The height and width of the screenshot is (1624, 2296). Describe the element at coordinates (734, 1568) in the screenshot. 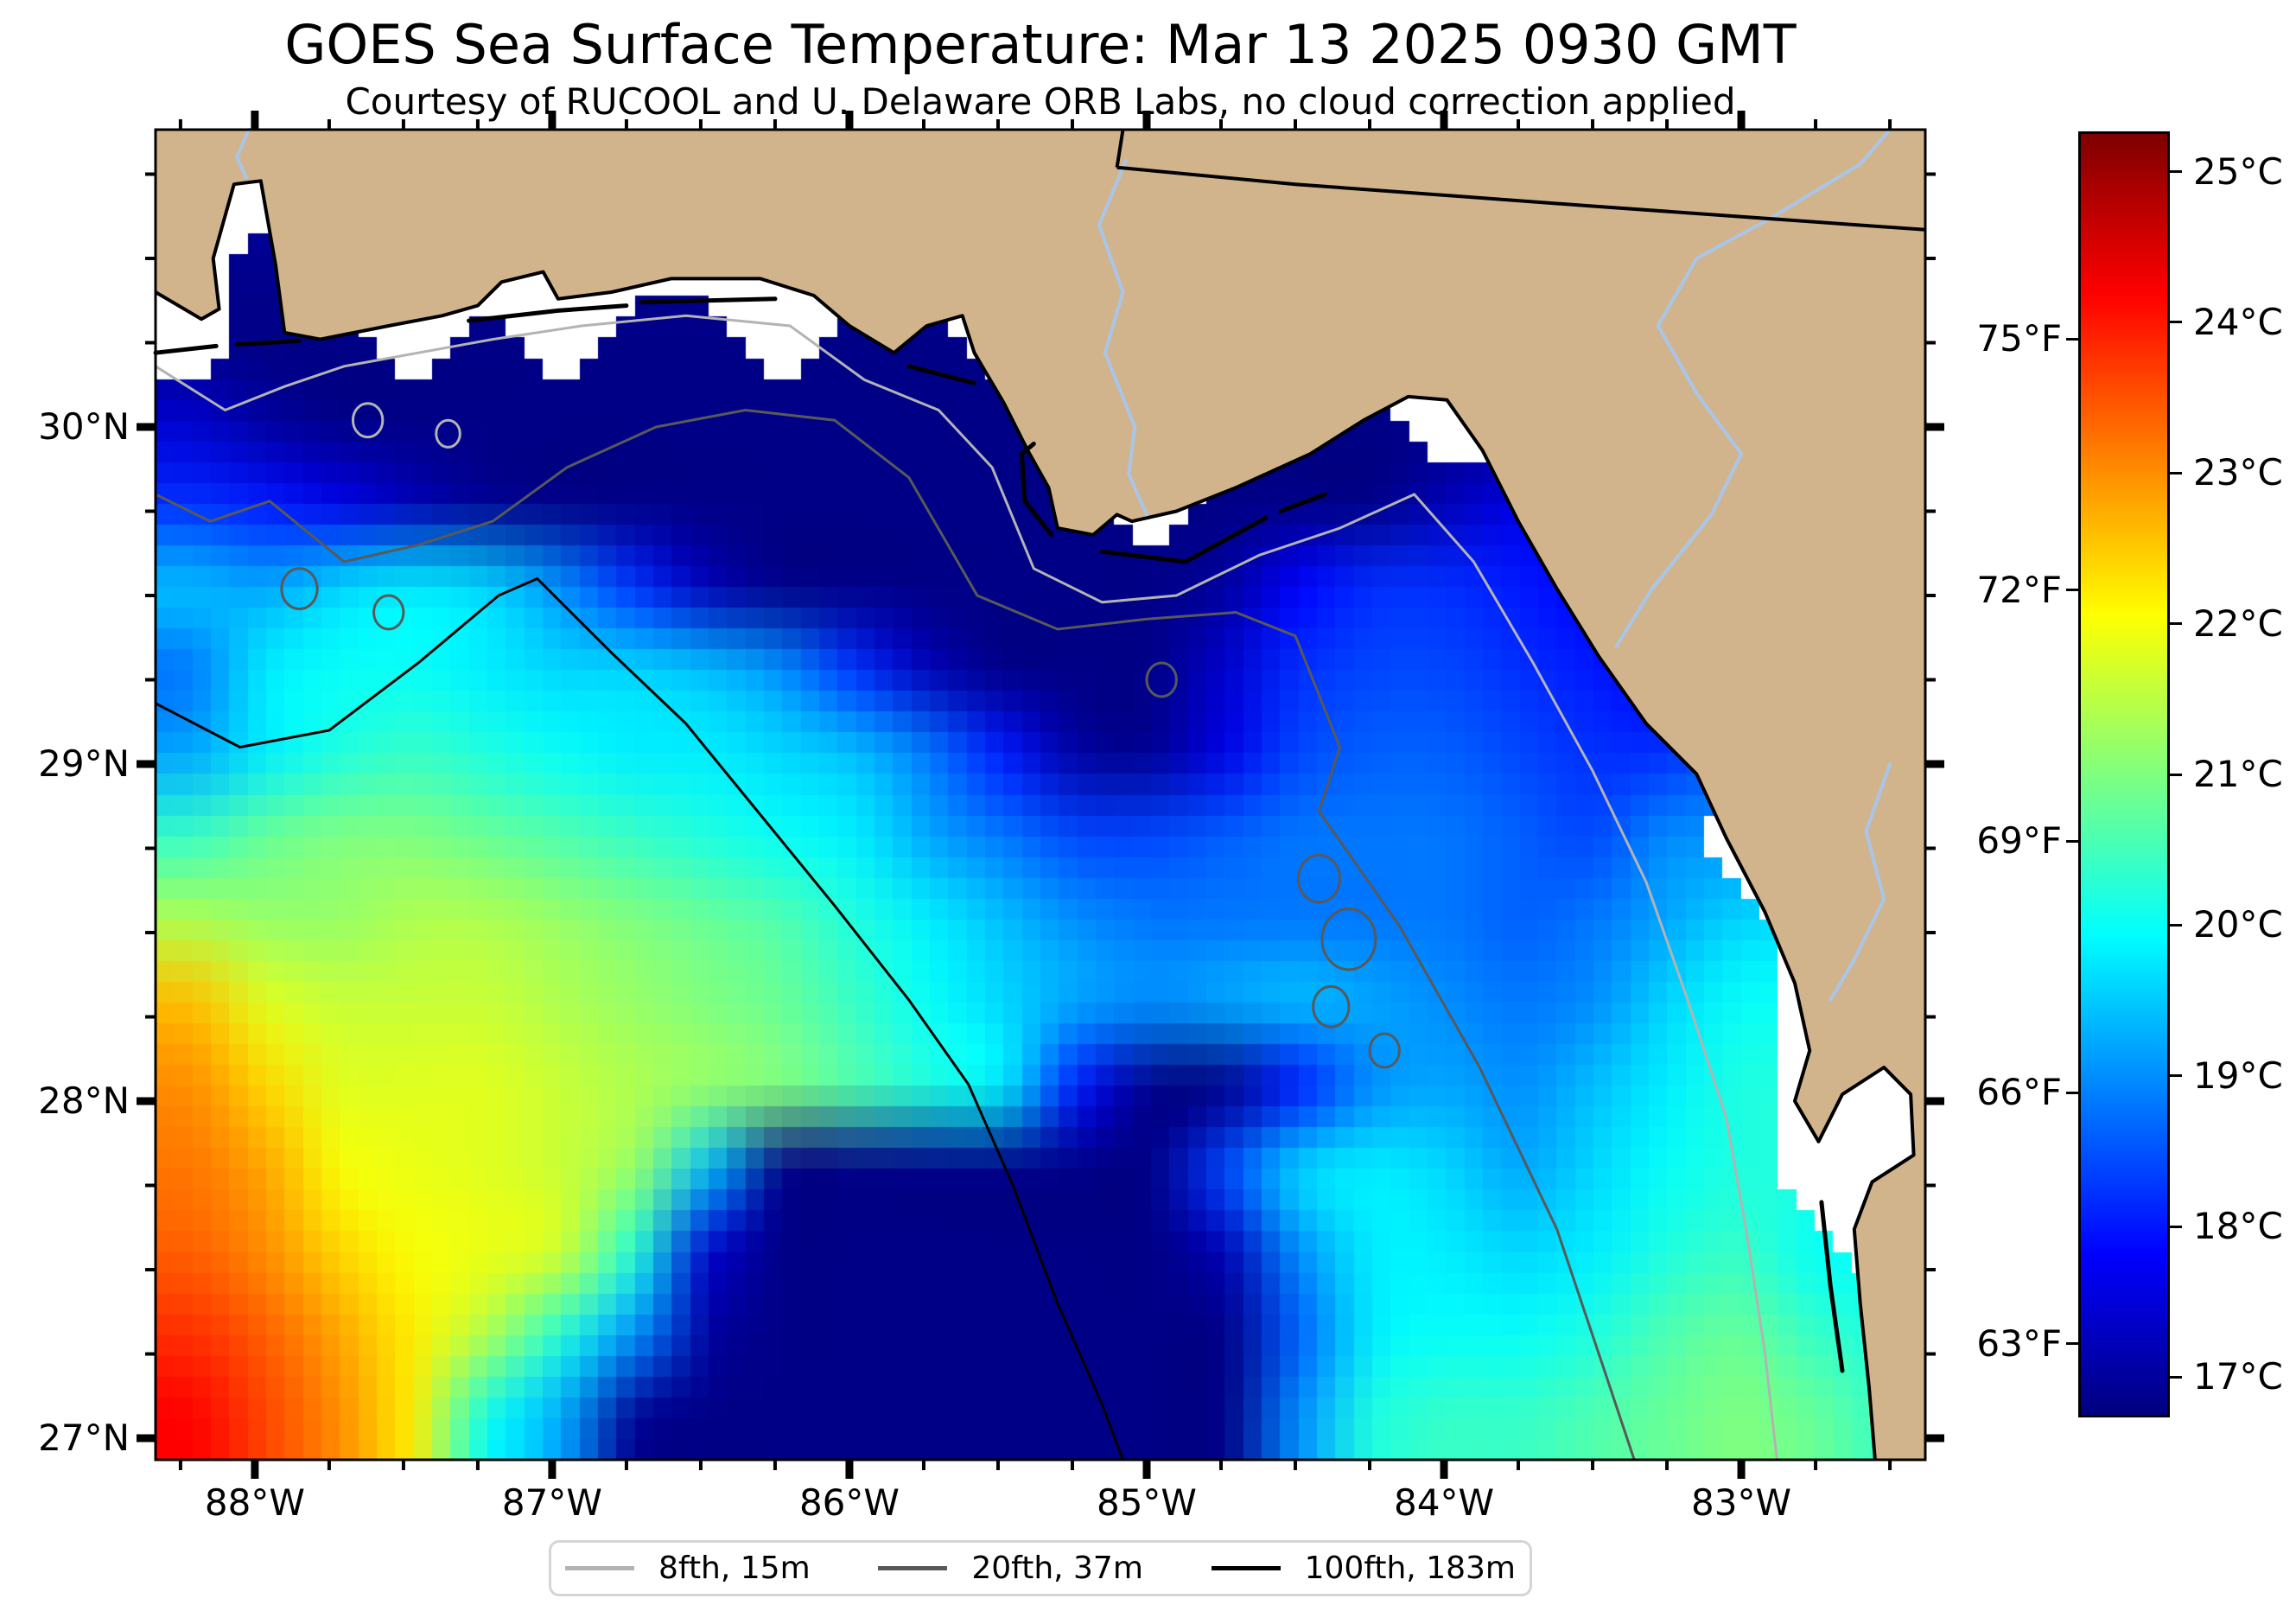

I see `legend-label-8fth: 8fth, 15m` at that location.